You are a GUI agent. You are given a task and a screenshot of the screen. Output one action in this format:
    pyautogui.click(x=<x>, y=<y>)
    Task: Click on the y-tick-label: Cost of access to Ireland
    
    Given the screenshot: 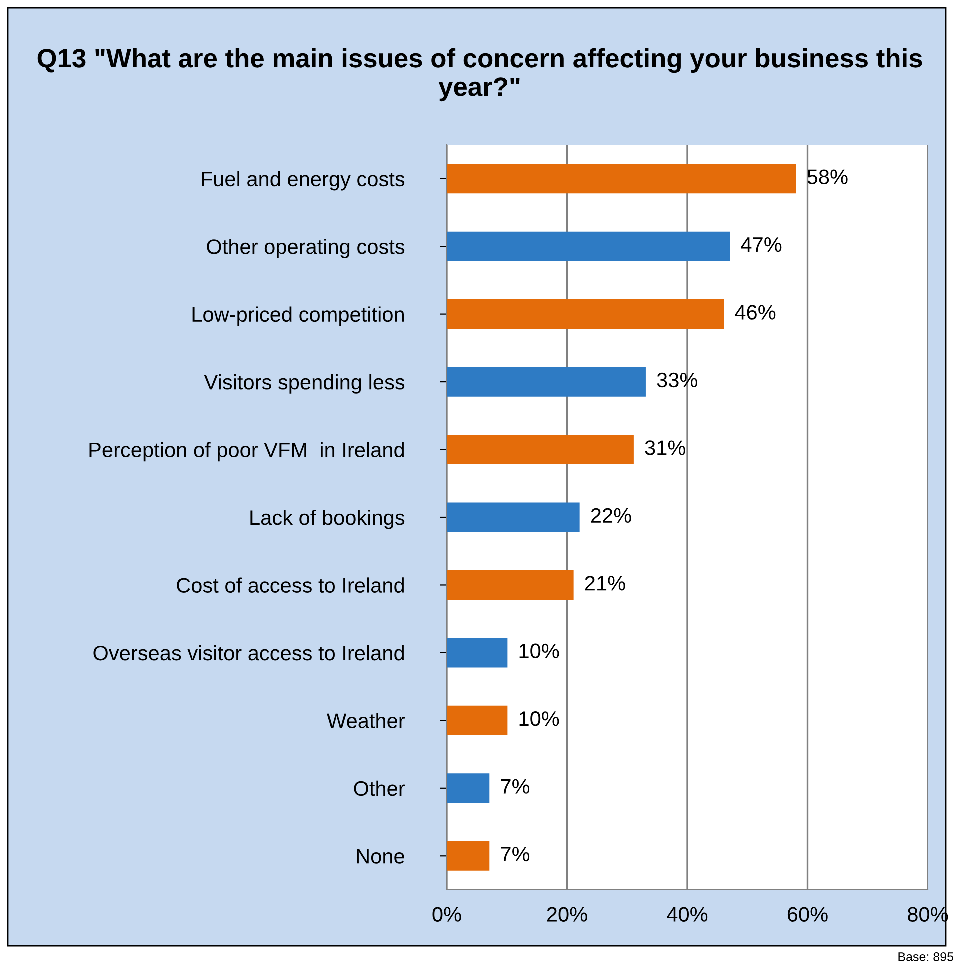 What is the action you would take?
    pyautogui.click(x=290, y=585)
    